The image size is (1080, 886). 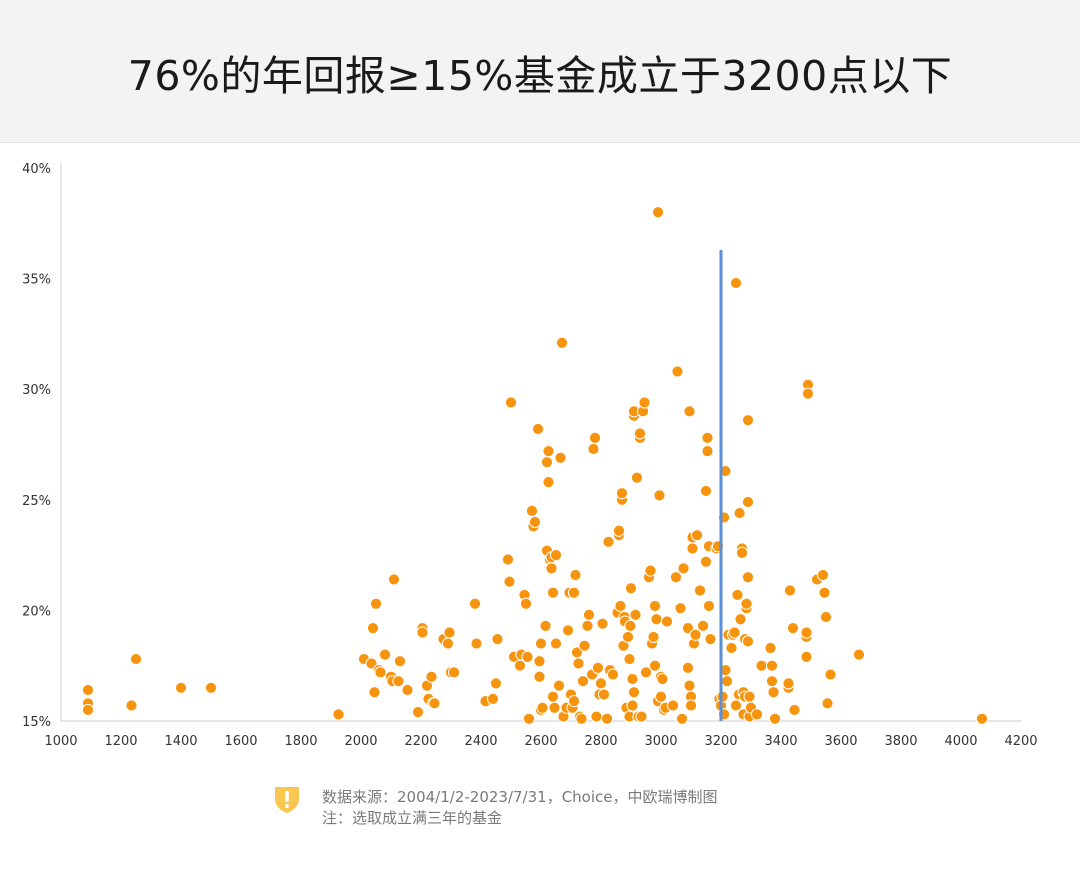 What do you see at coordinates (300, 741) in the screenshot?
I see `x-tick-label: 1800` at bounding box center [300, 741].